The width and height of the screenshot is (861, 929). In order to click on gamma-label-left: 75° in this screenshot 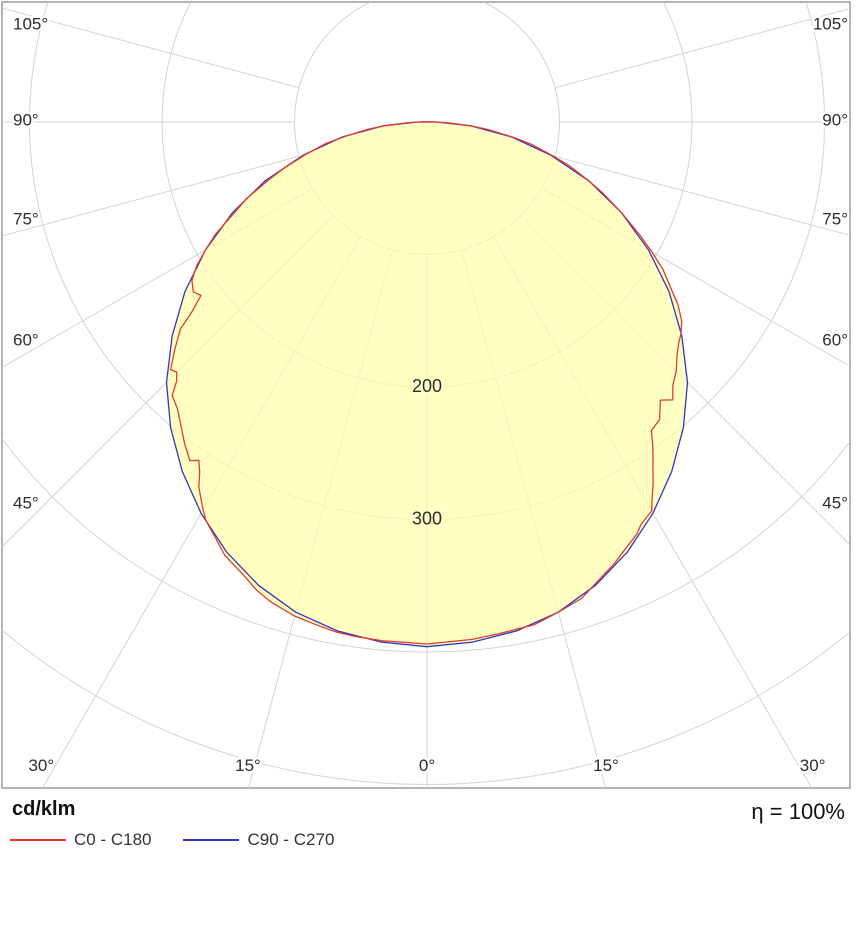, I will do `click(26, 218)`.